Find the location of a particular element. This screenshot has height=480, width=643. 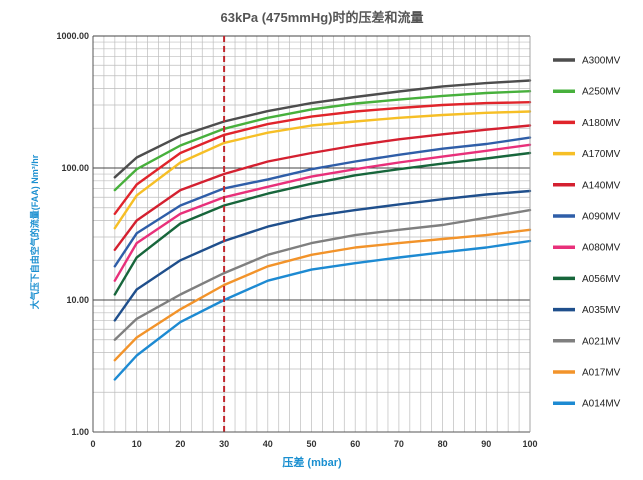

x-tick-label: 40 is located at coordinates (268, 444).